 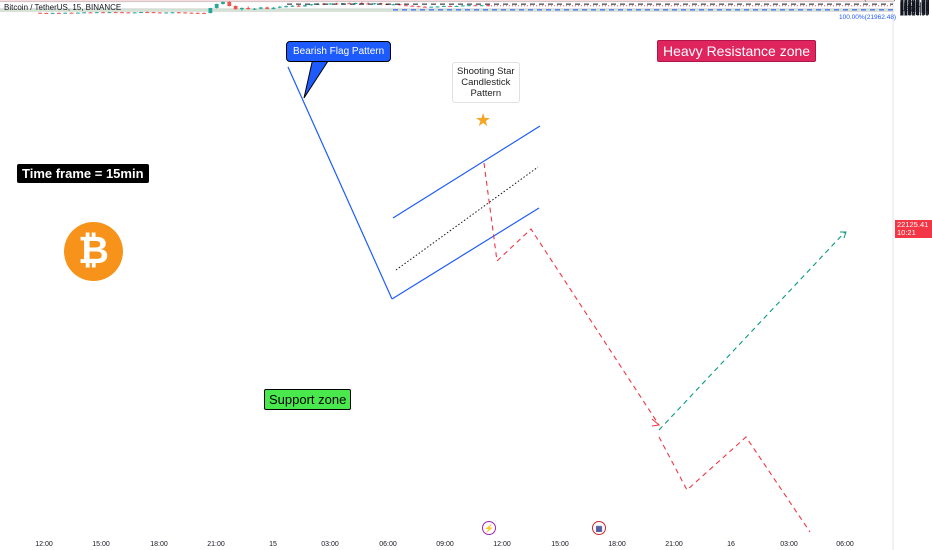 What do you see at coordinates (486, 93) in the screenshot?
I see `shooting-star-line-3: Pattern` at bounding box center [486, 93].